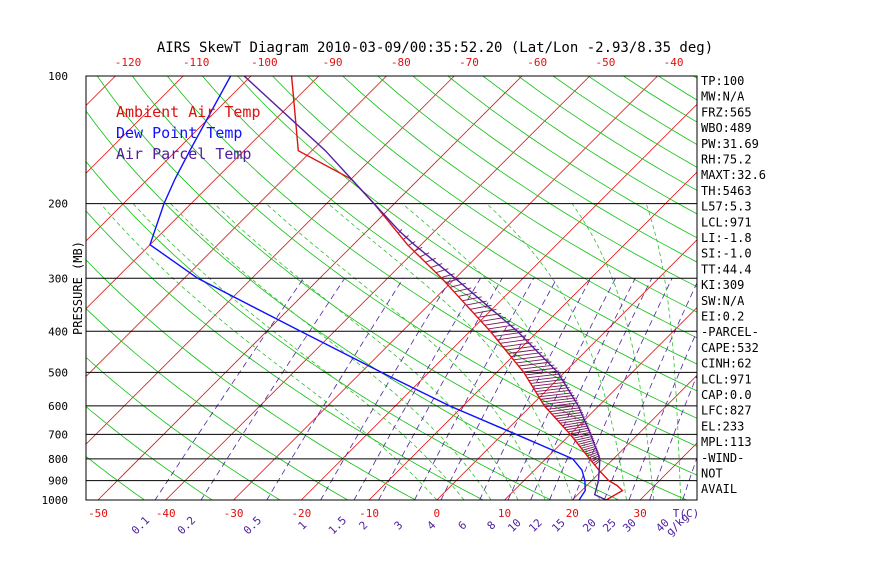 The image size is (870, 564). What do you see at coordinates (722, 426) in the screenshot?
I see `index-label: EL:233` at bounding box center [722, 426].